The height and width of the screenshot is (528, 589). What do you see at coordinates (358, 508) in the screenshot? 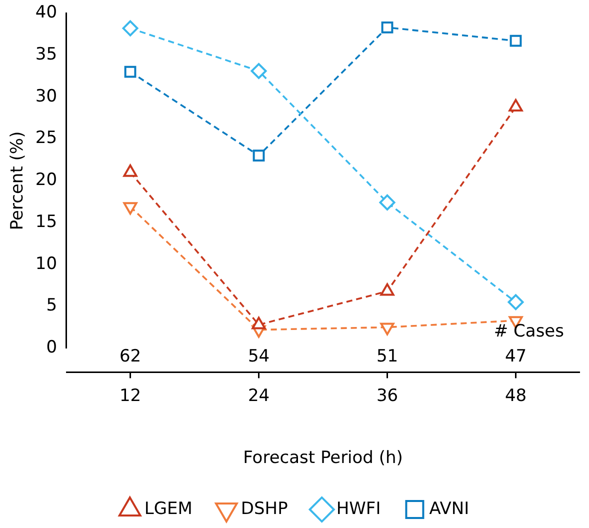
I see `legend-label: HWFI` at bounding box center [358, 508].